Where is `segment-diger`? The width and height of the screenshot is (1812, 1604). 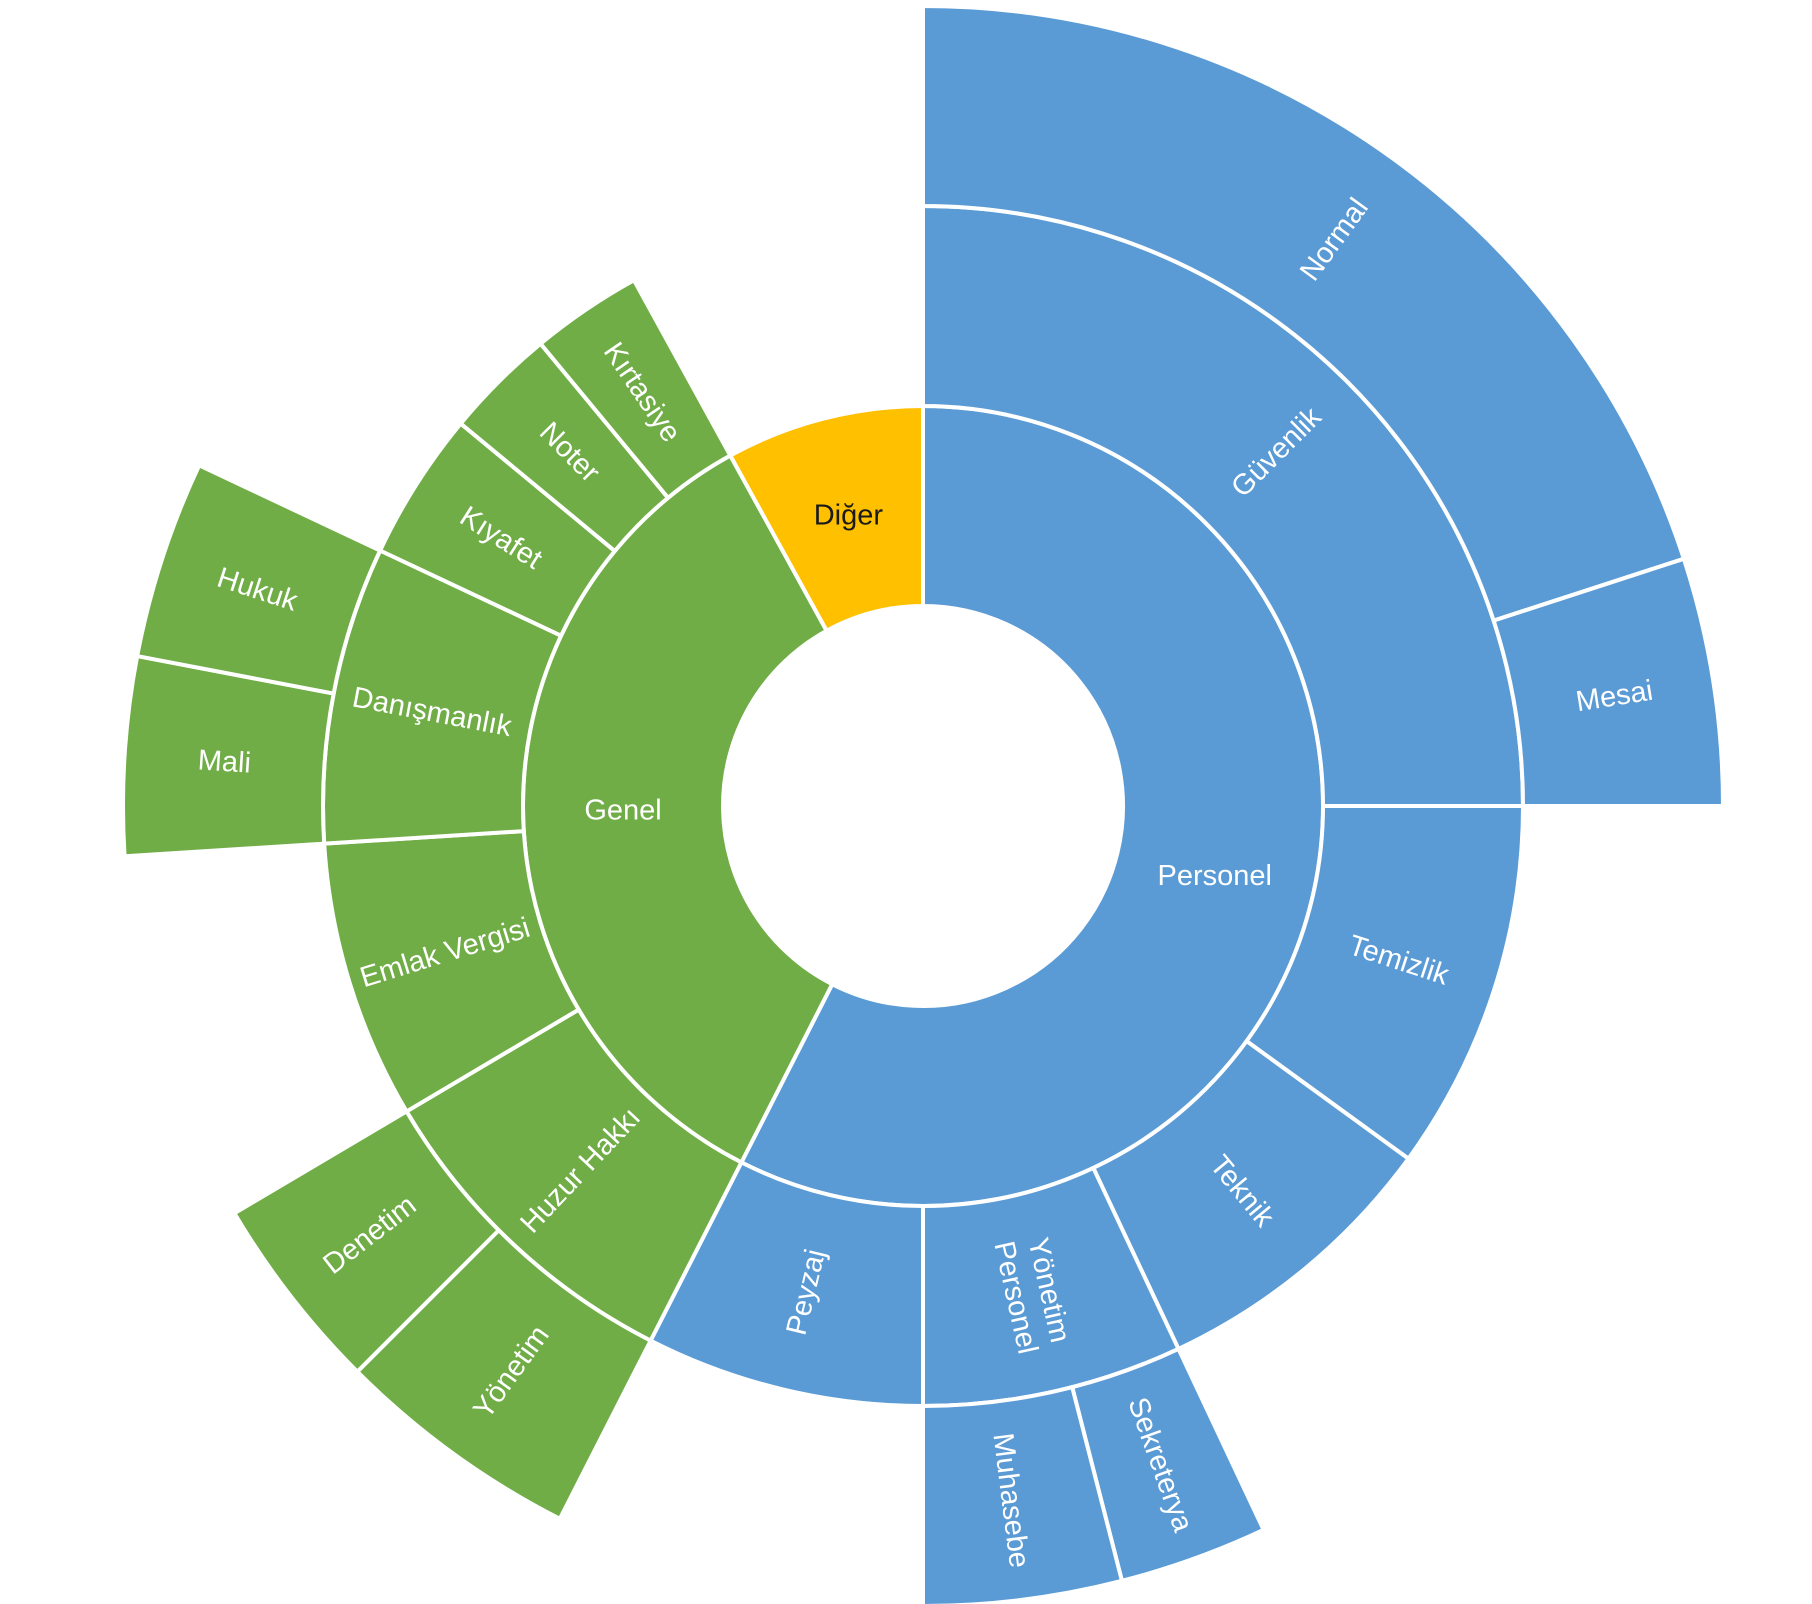
segment-diger is located at coordinates (826, 518).